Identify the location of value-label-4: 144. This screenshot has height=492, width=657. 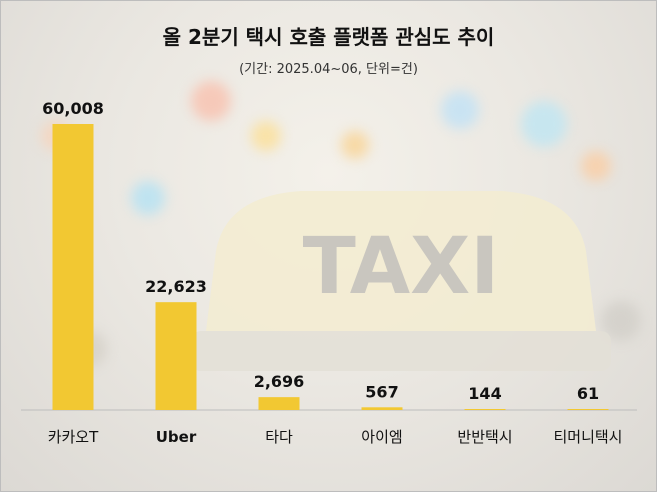
(484, 393).